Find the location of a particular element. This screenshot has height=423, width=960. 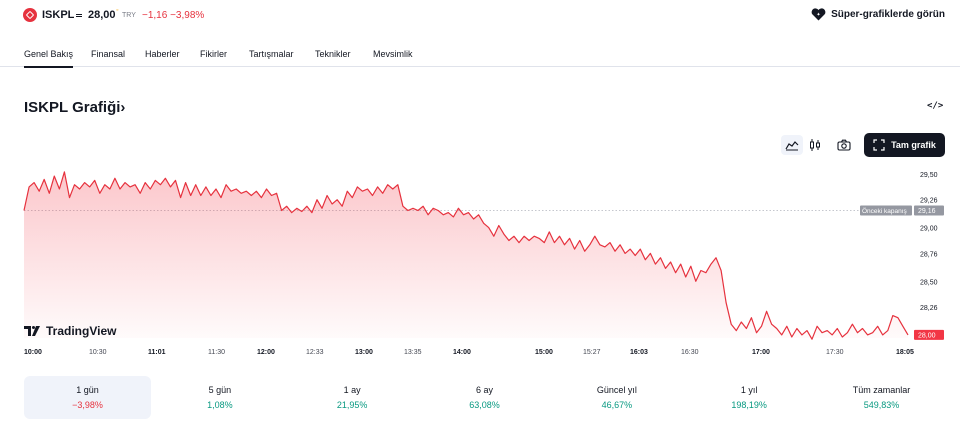

candle-style-button is located at coordinates (815, 145).